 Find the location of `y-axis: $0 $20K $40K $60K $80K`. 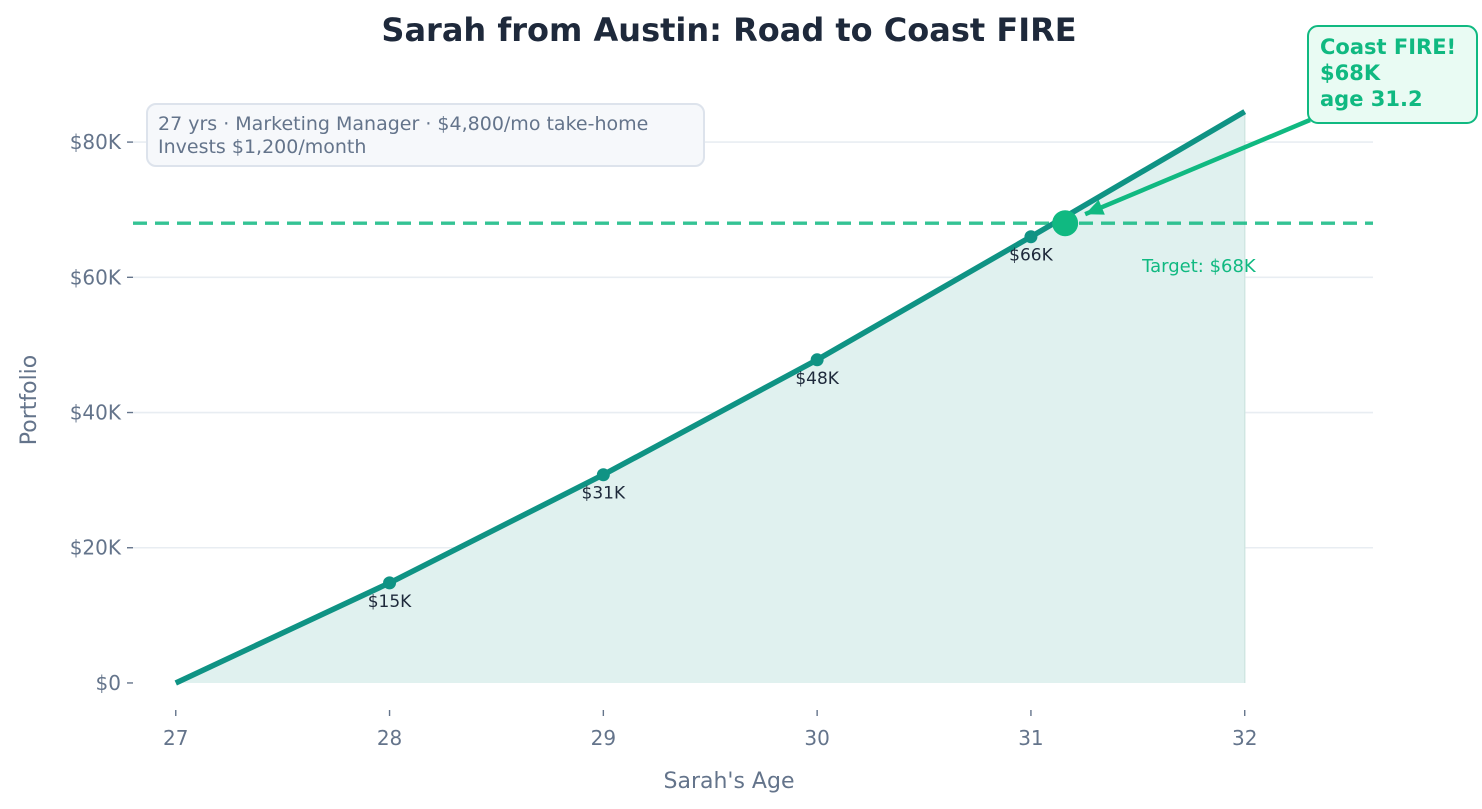

y-axis: $0 $20K $40K $60K $80K is located at coordinates (101, 412).